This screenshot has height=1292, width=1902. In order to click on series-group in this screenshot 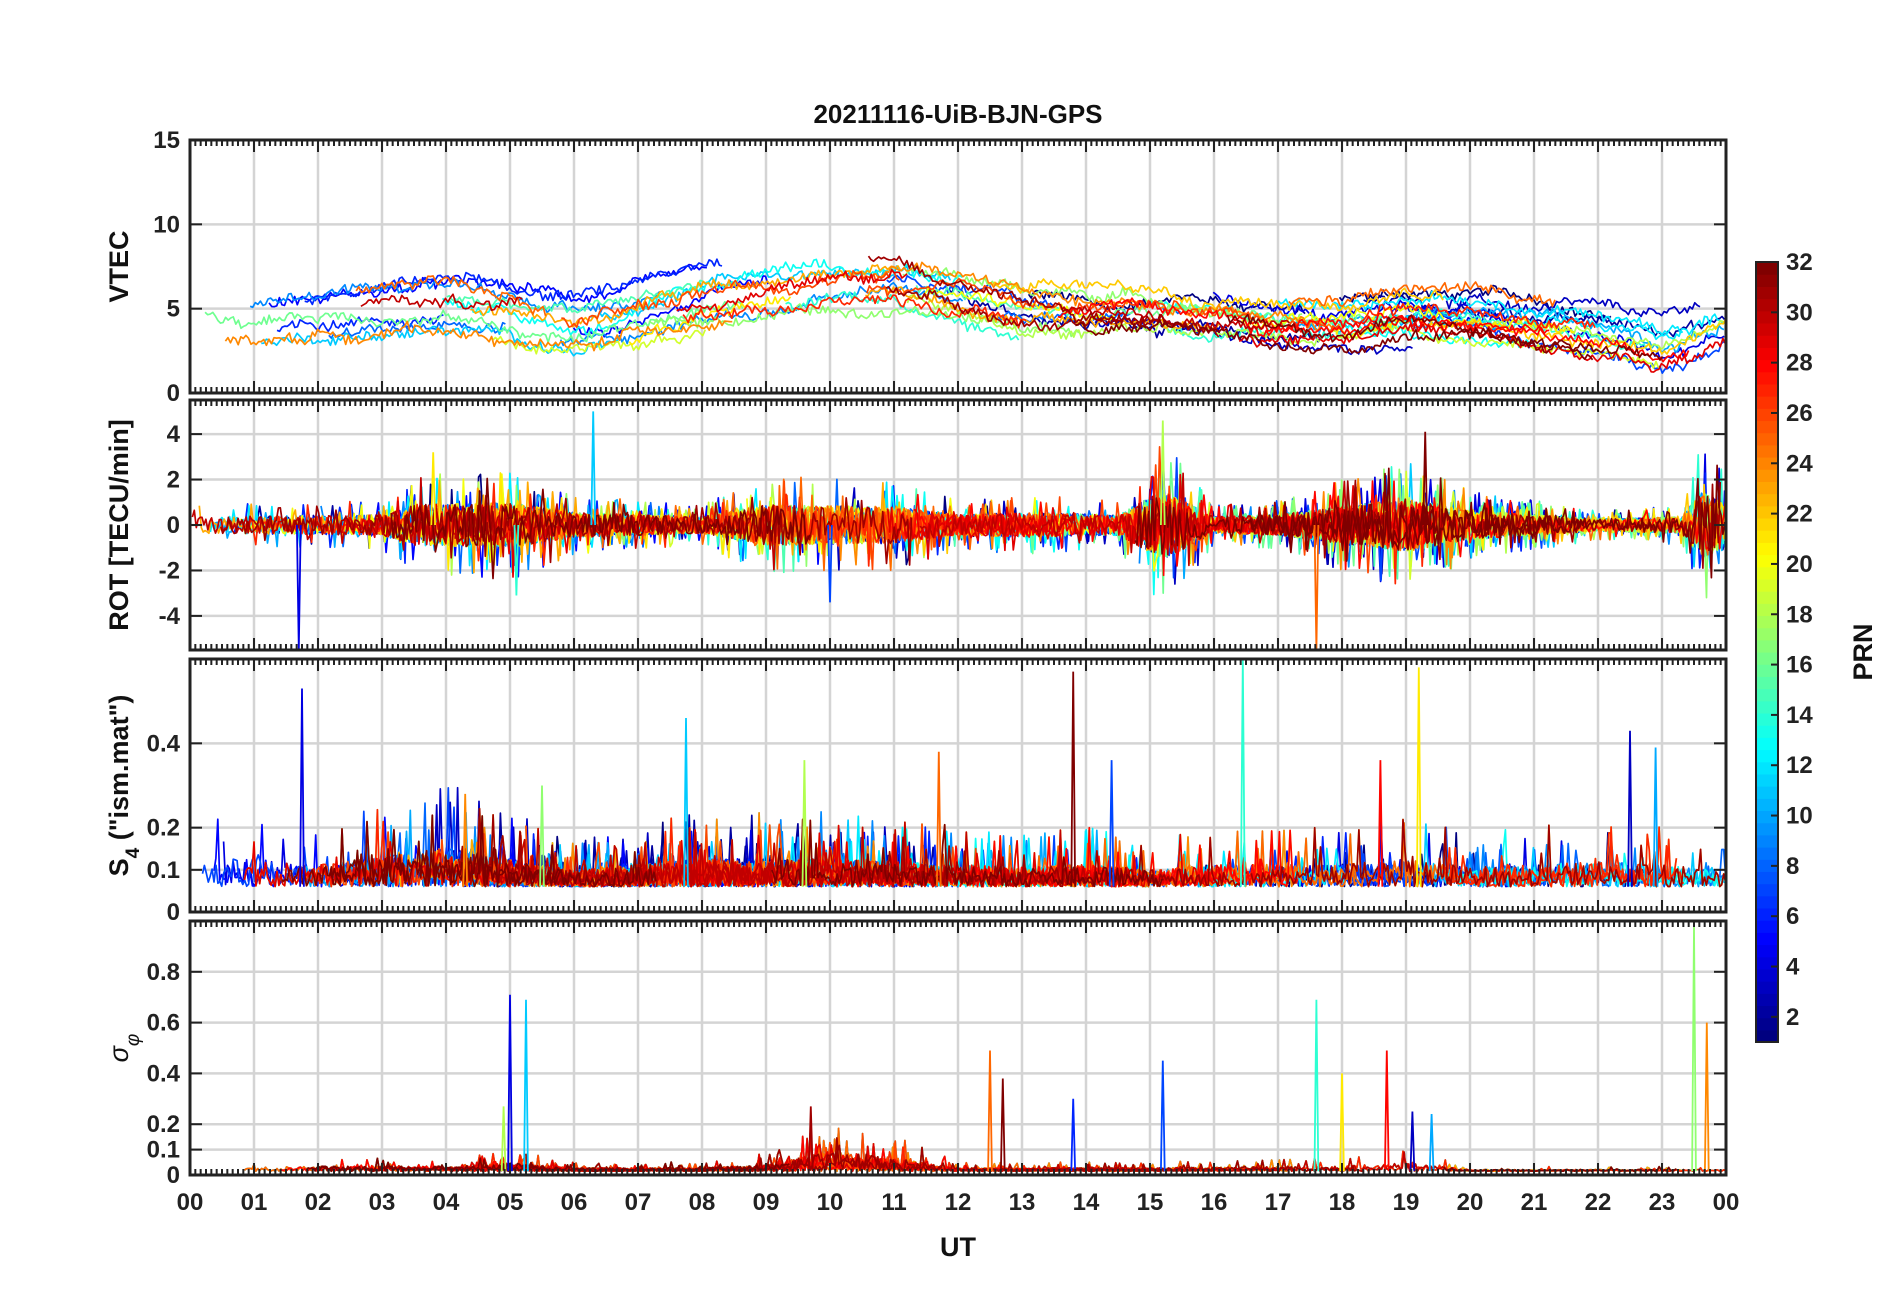, I will do `click(965, 314)`.